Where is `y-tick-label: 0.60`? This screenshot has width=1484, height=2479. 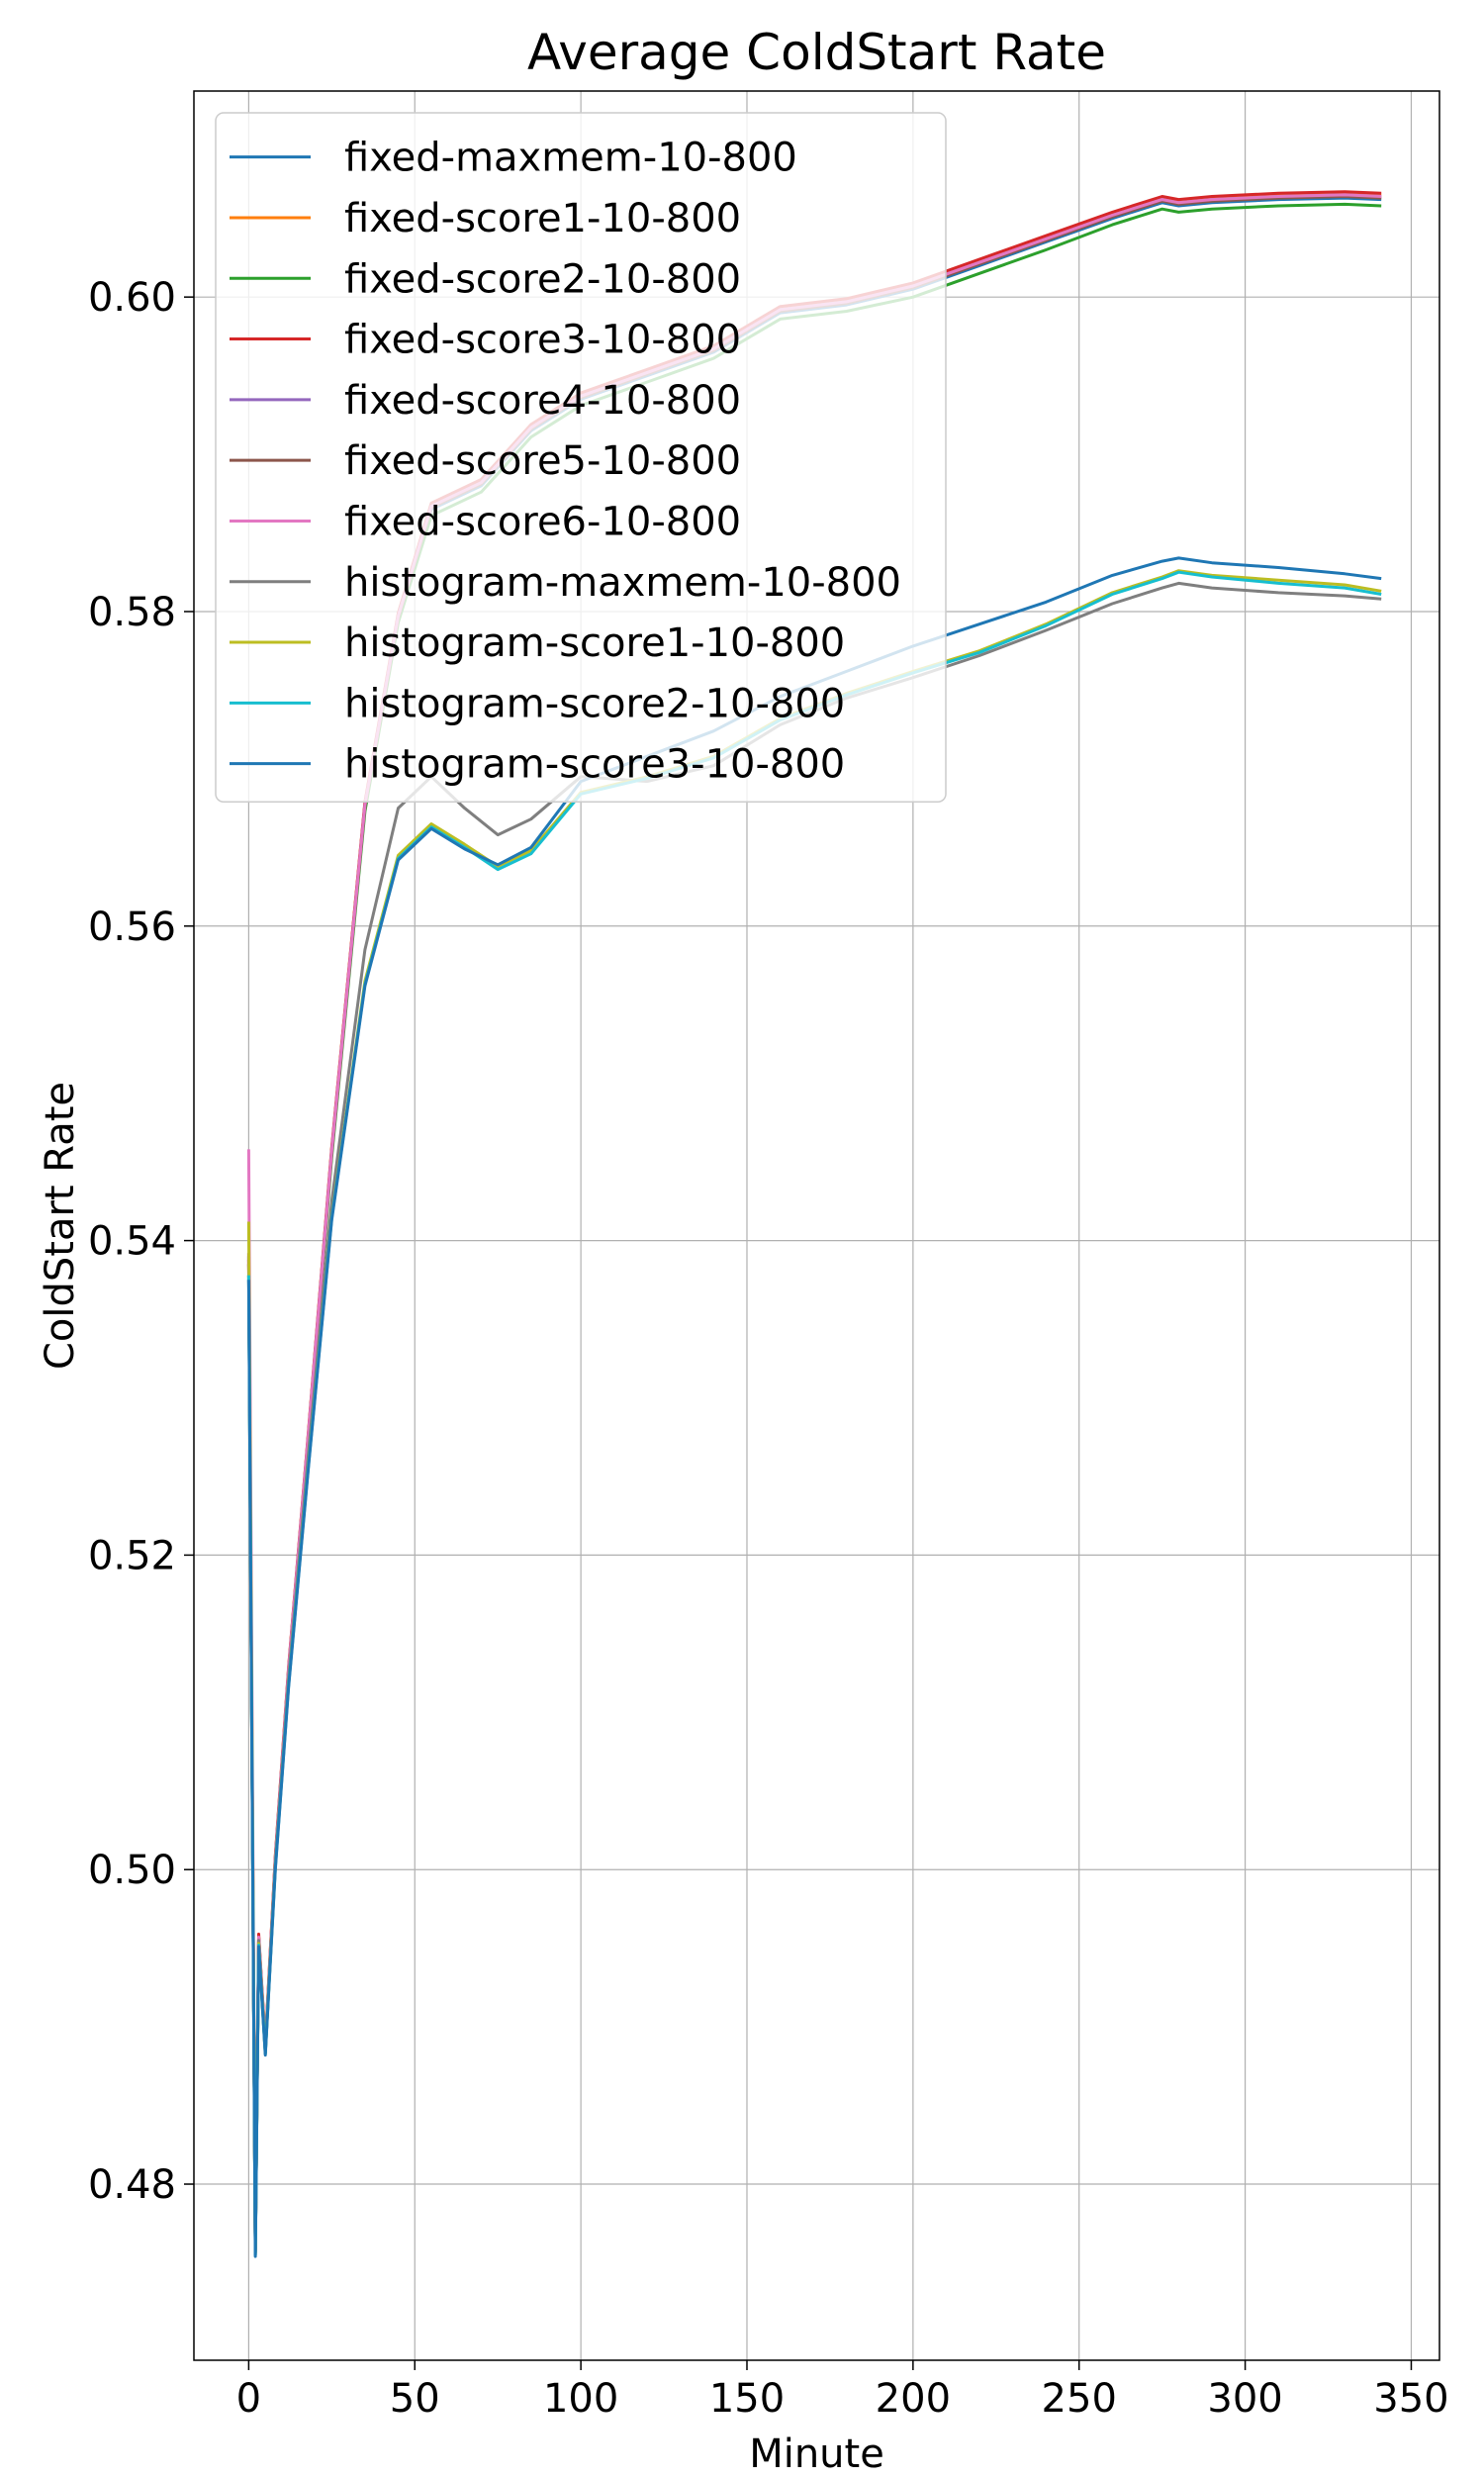
y-tick-label: 0.60 is located at coordinates (132, 298).